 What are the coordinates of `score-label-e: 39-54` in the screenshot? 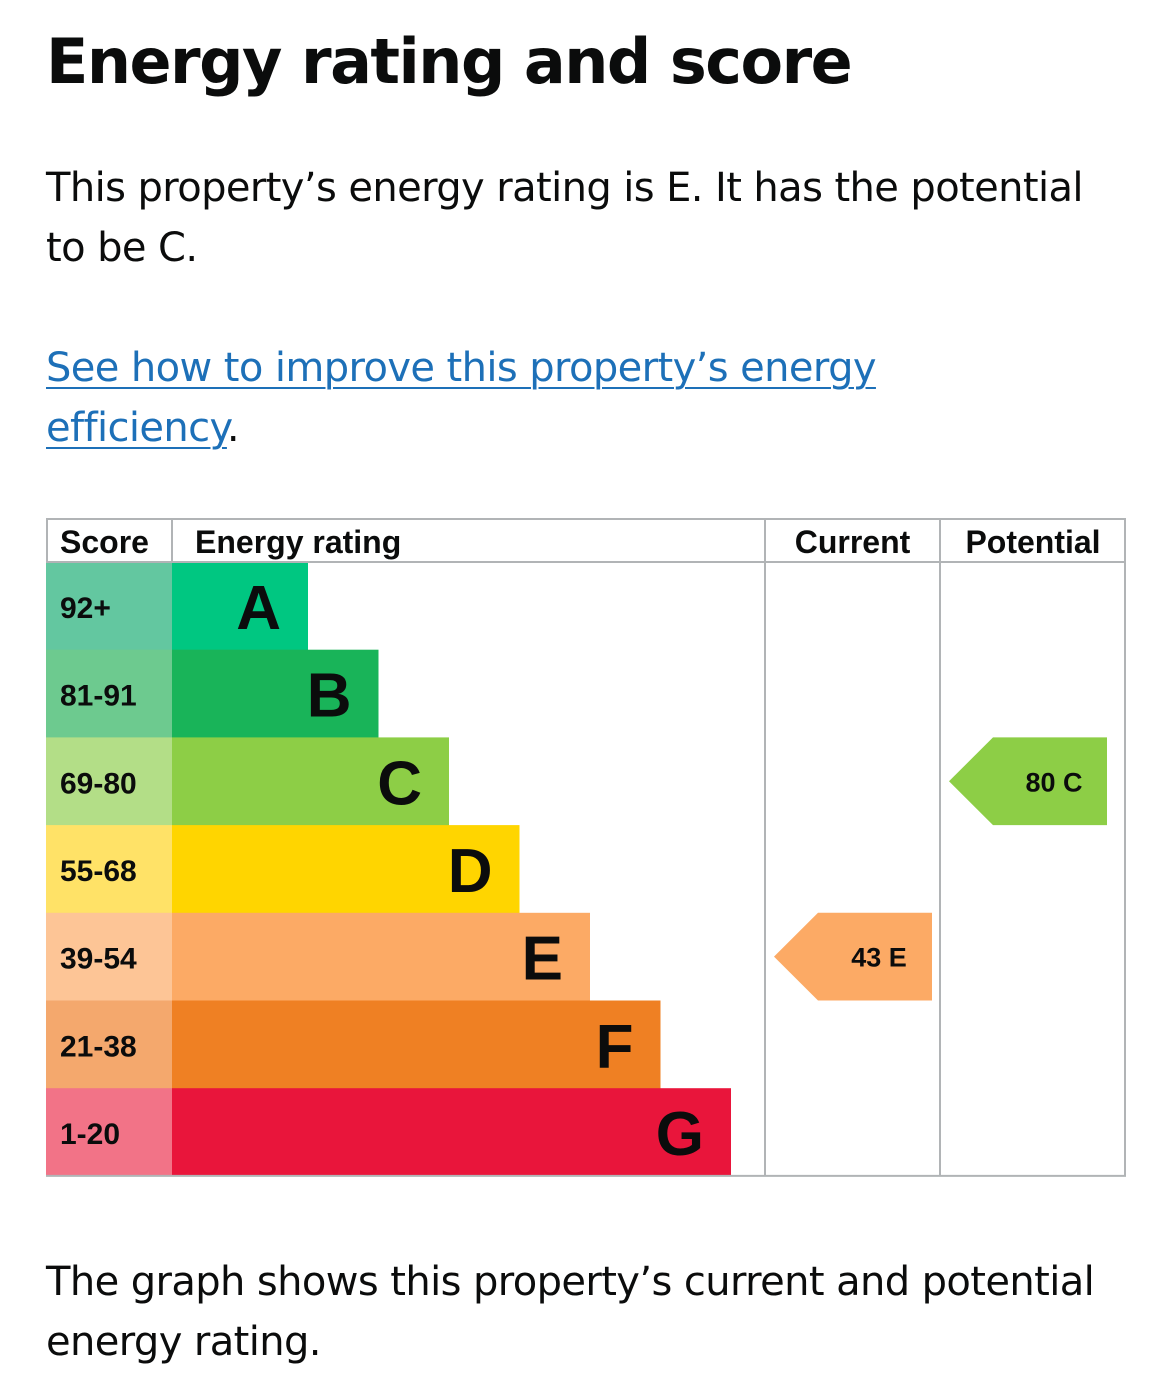 It's located at (98, 959).